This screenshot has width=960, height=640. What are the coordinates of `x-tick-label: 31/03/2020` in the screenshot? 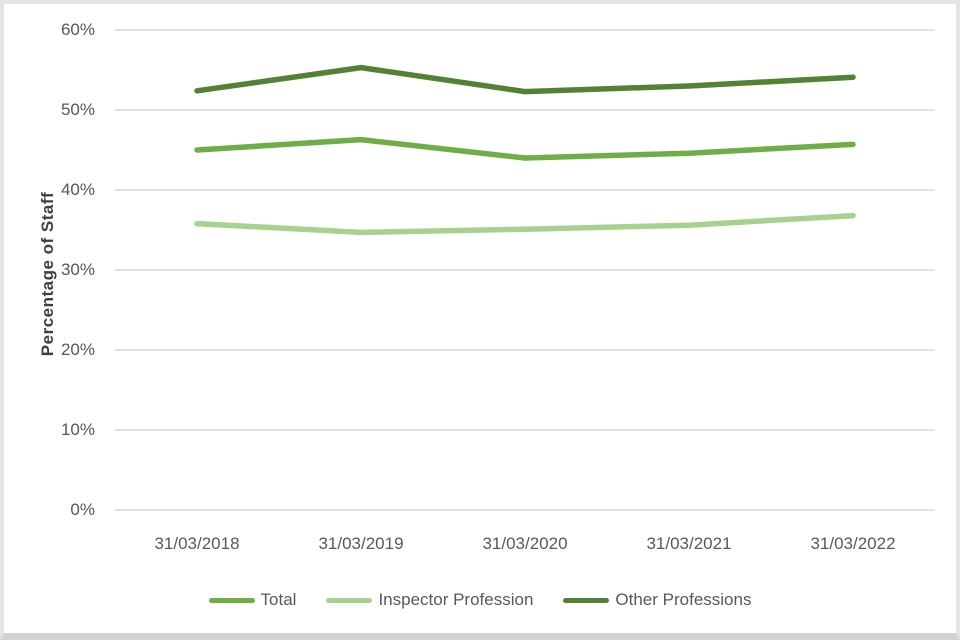 It's located at (525, 543).